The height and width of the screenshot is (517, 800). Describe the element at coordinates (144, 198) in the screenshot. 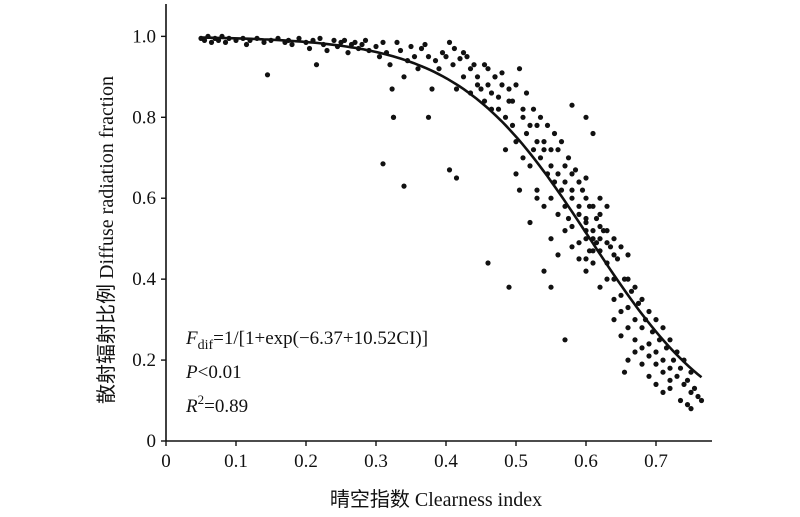

I see `y-tick-label: 0.6` at that location.